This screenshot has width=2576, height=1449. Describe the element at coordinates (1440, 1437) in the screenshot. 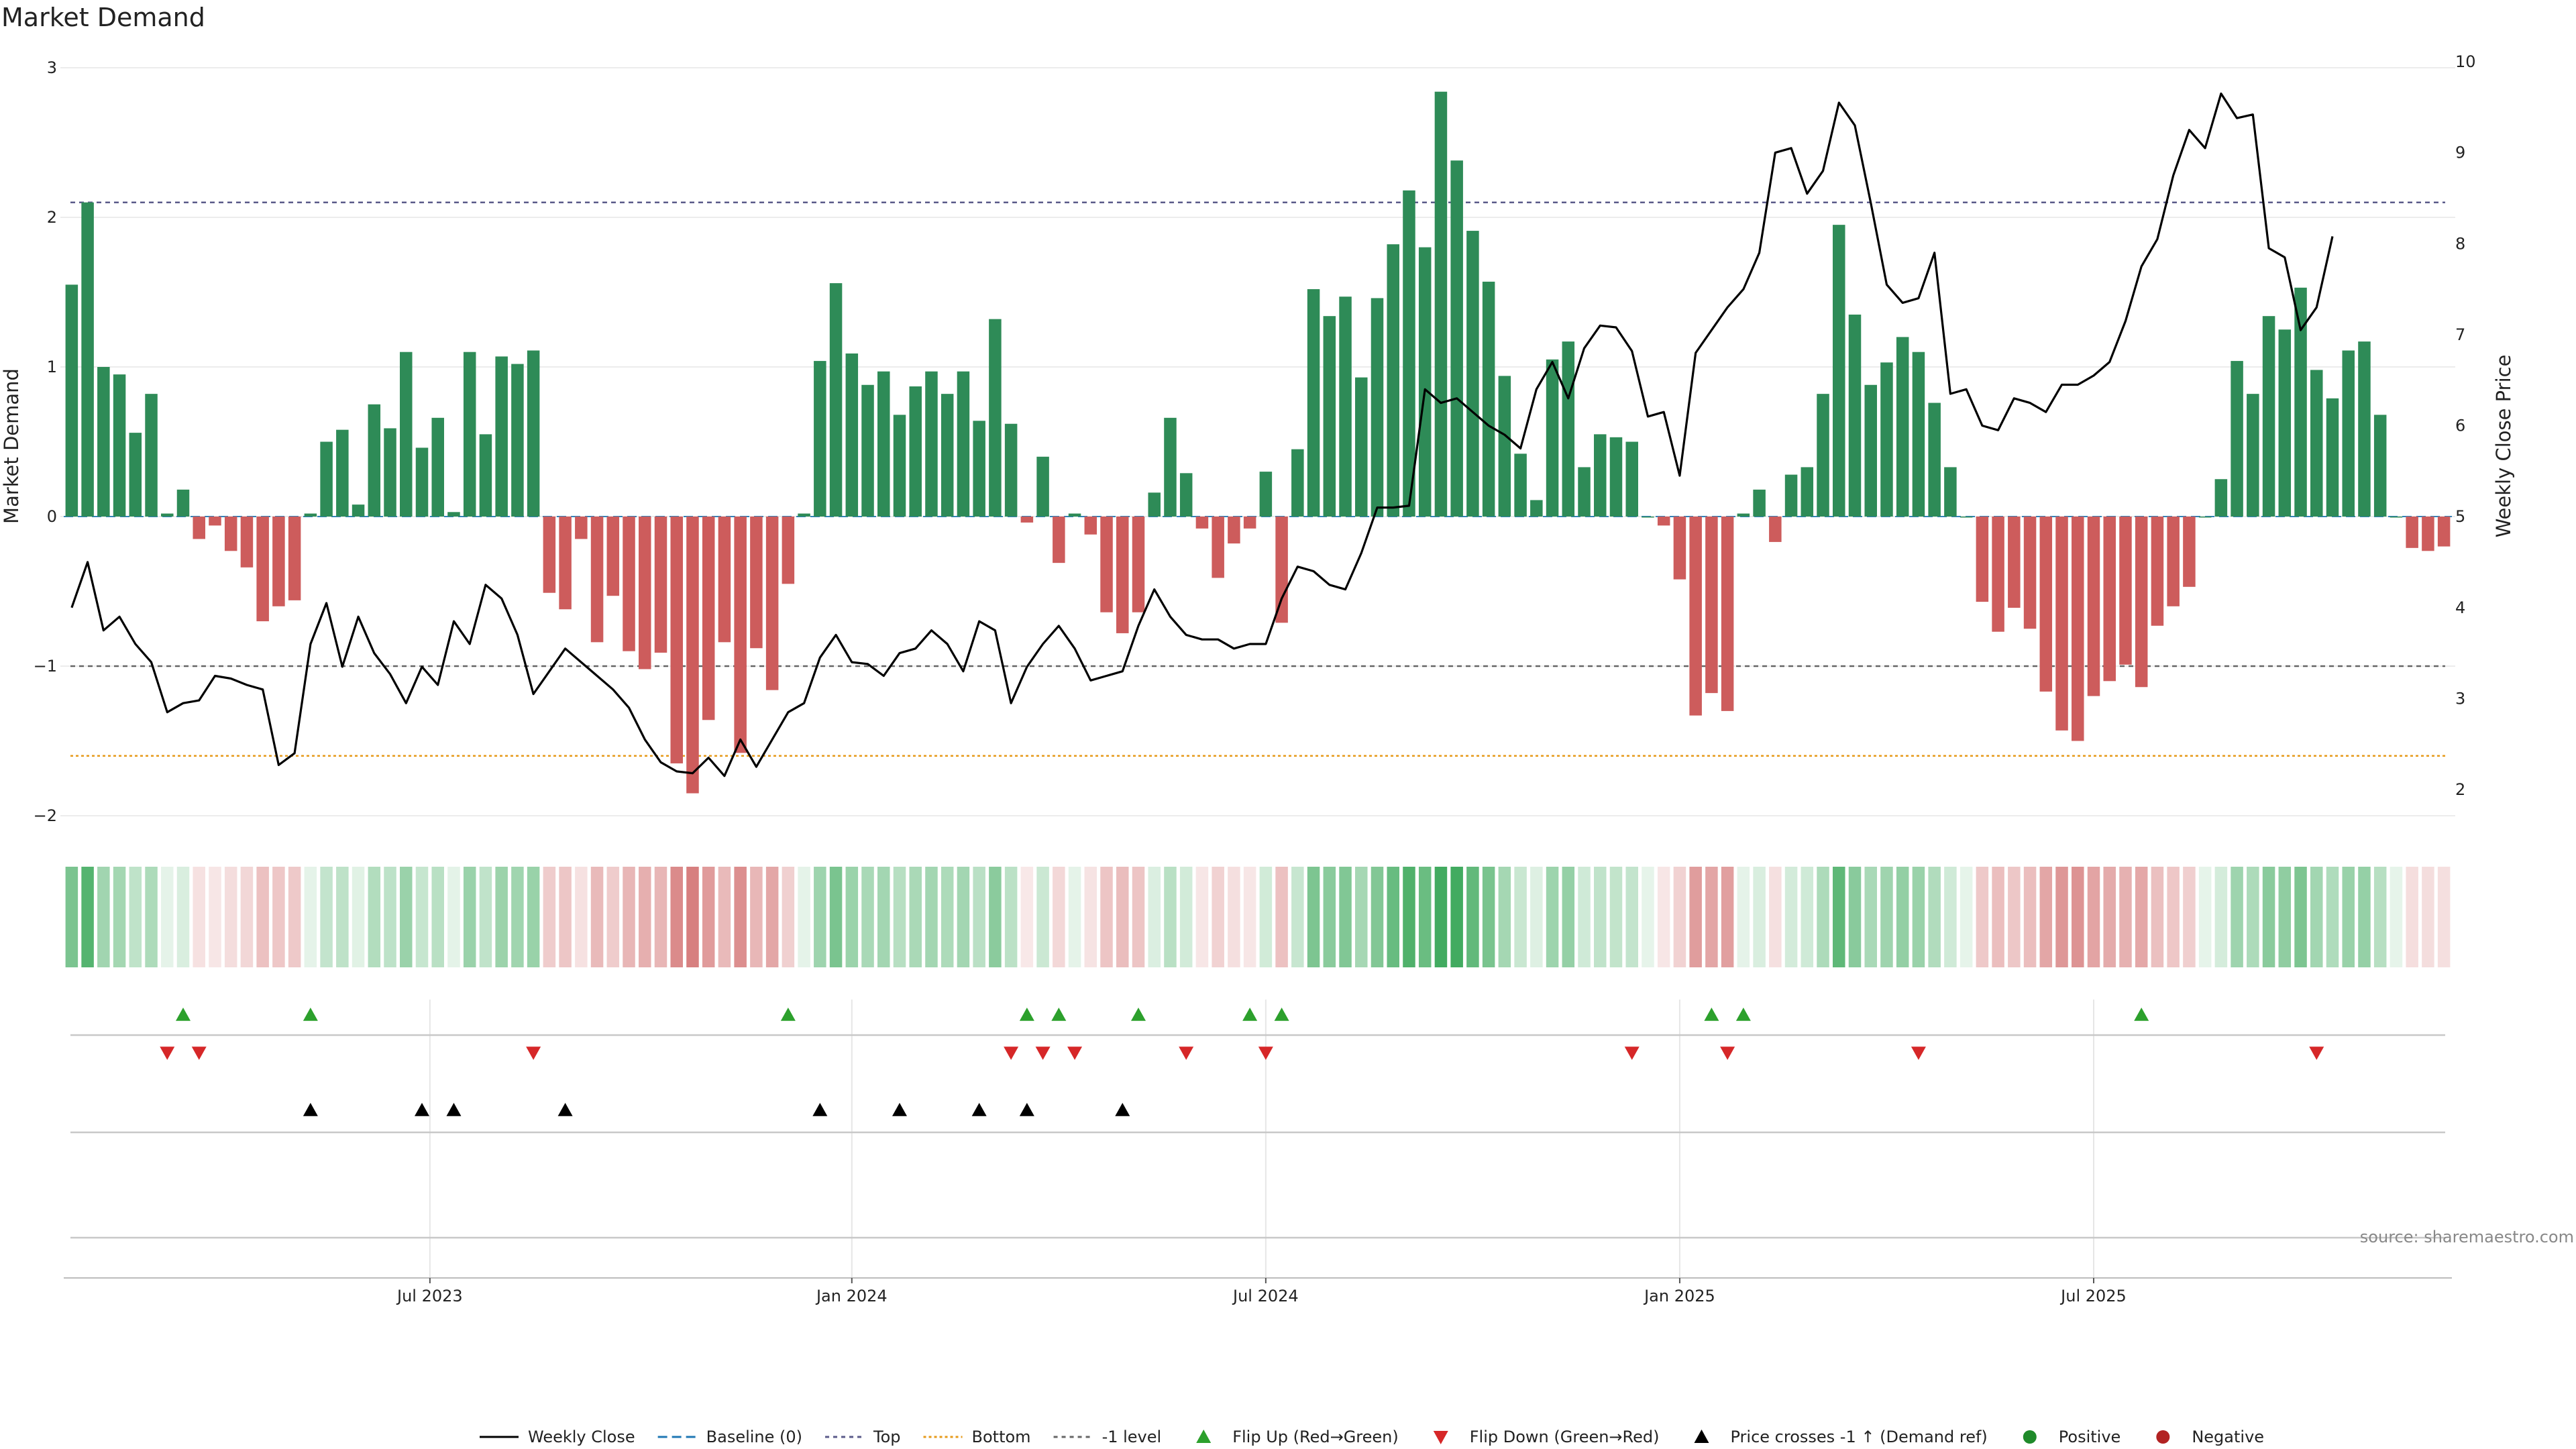

I see `legend-flip-down-swatch` at that location.